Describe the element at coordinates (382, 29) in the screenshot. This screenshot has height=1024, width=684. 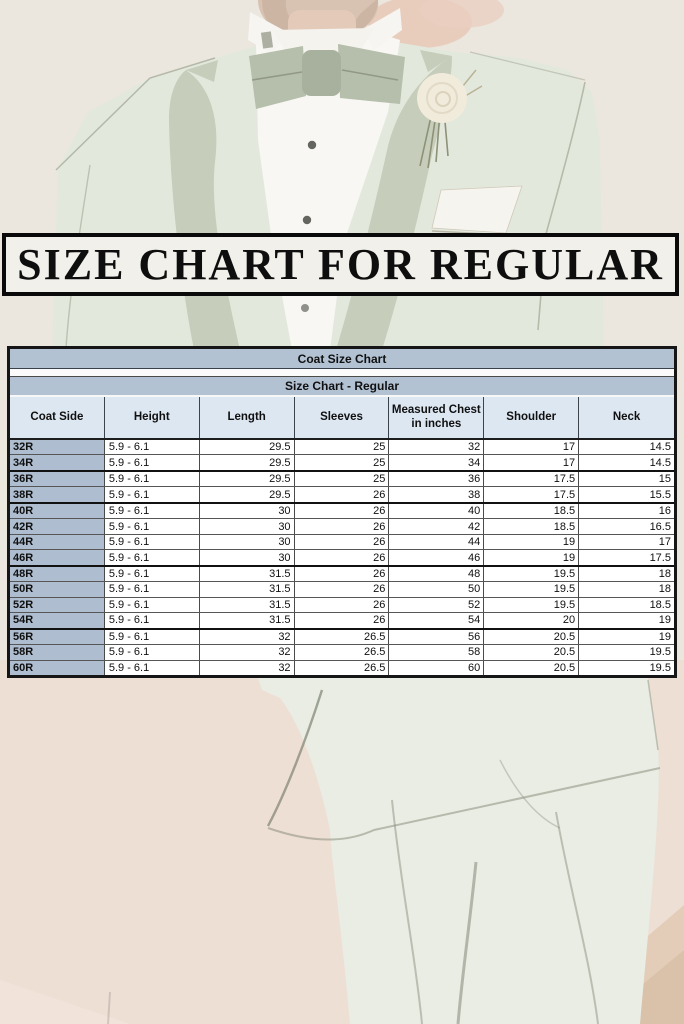
I see `collar-right` at that location.